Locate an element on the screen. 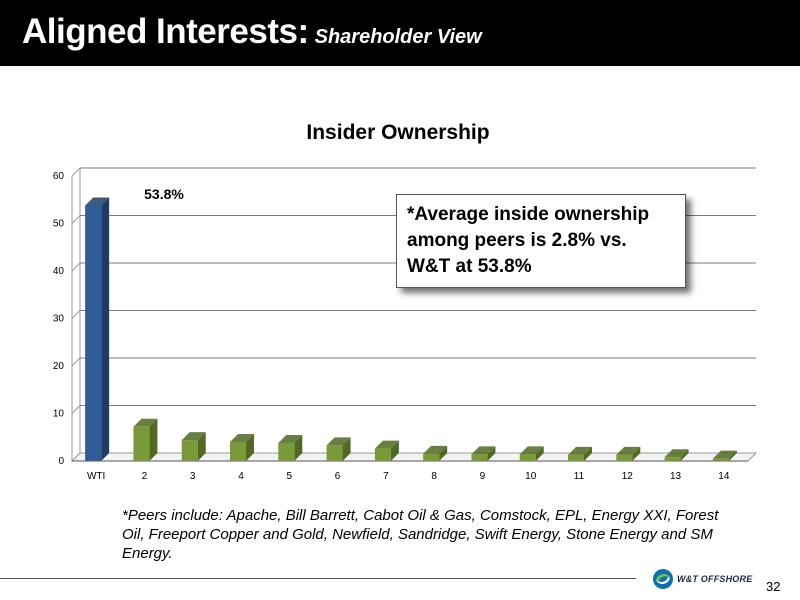 Image resolution: width=800 pixels, height=600 pixels. slide-header: Aligned Interests: Shareholder View is located at coordinates (400, 33).